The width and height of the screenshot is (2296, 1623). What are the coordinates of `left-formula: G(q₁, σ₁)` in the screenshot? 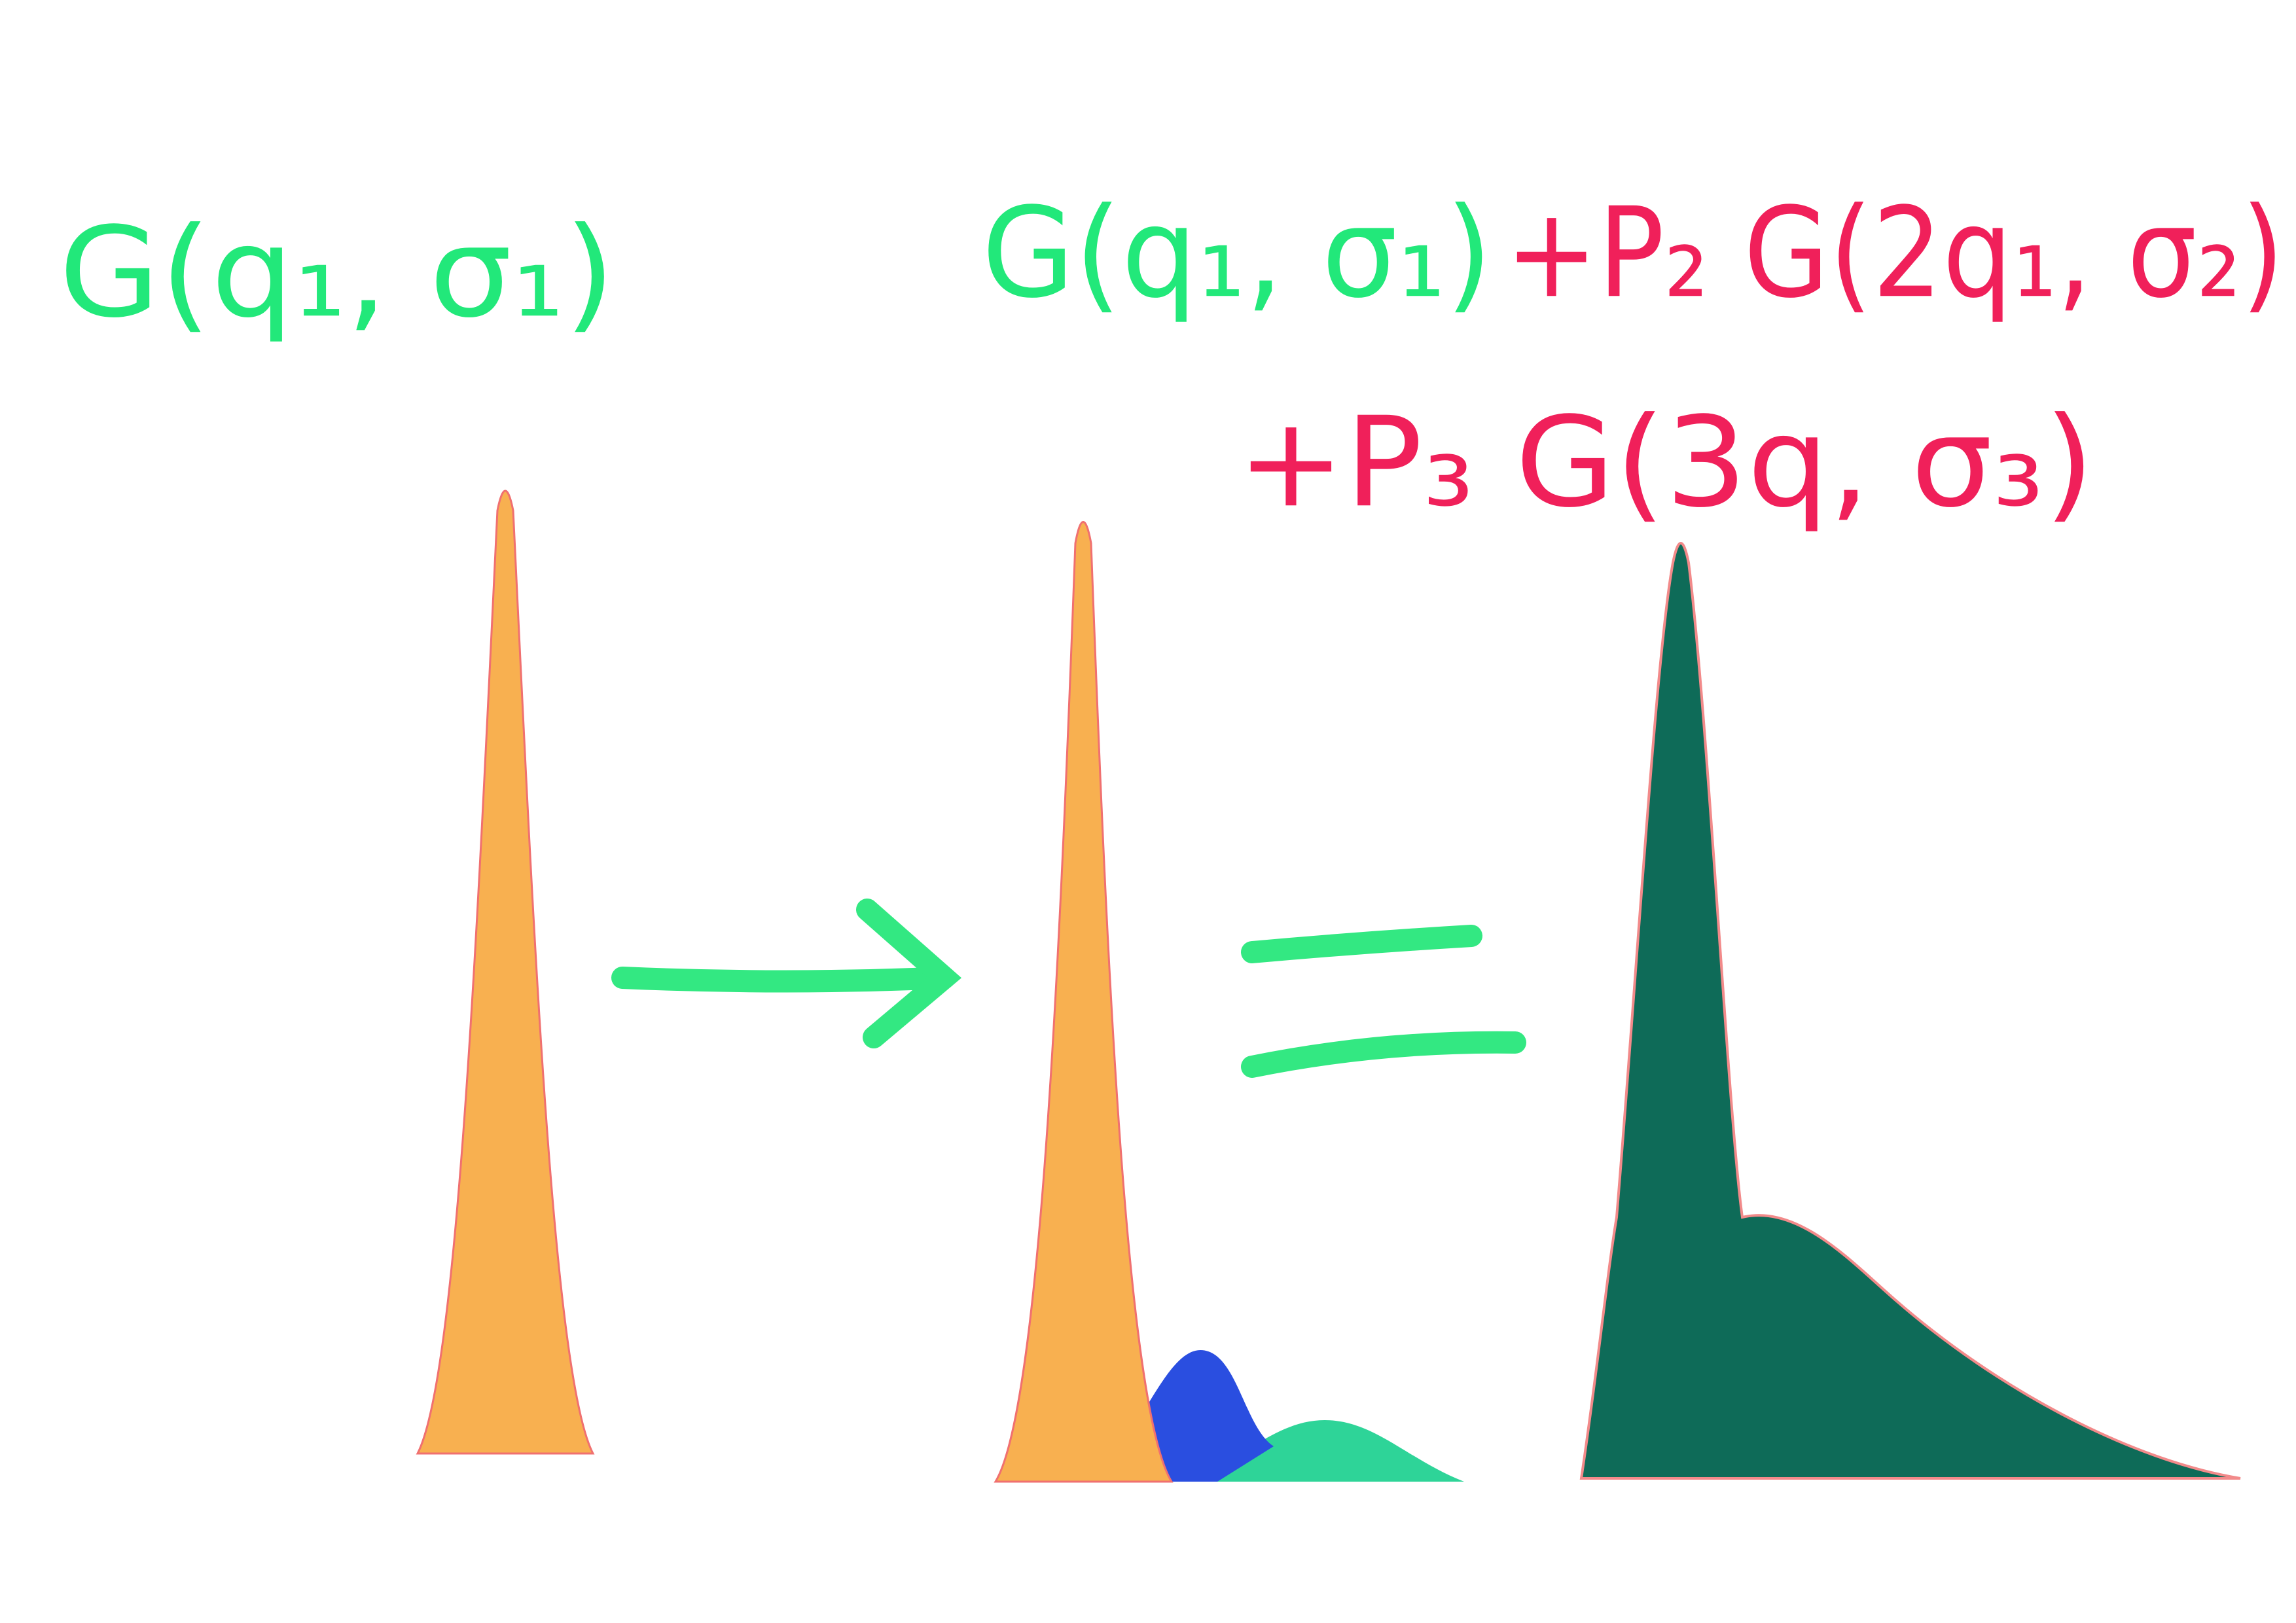 It's located at (337, 272).